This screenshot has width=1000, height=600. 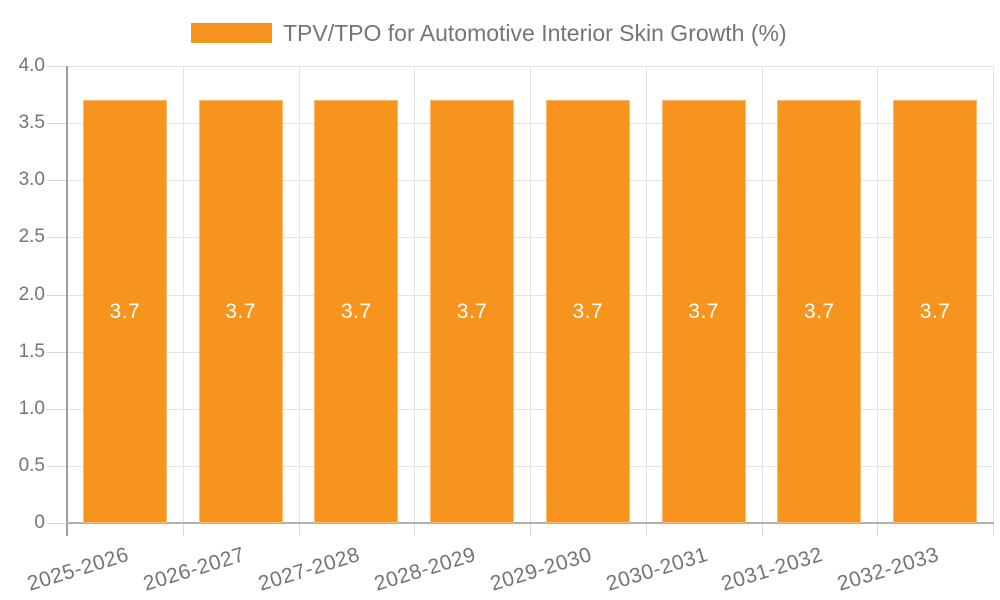 I want to click on y-axis-label: 4.0, so click(x=31, y=65).